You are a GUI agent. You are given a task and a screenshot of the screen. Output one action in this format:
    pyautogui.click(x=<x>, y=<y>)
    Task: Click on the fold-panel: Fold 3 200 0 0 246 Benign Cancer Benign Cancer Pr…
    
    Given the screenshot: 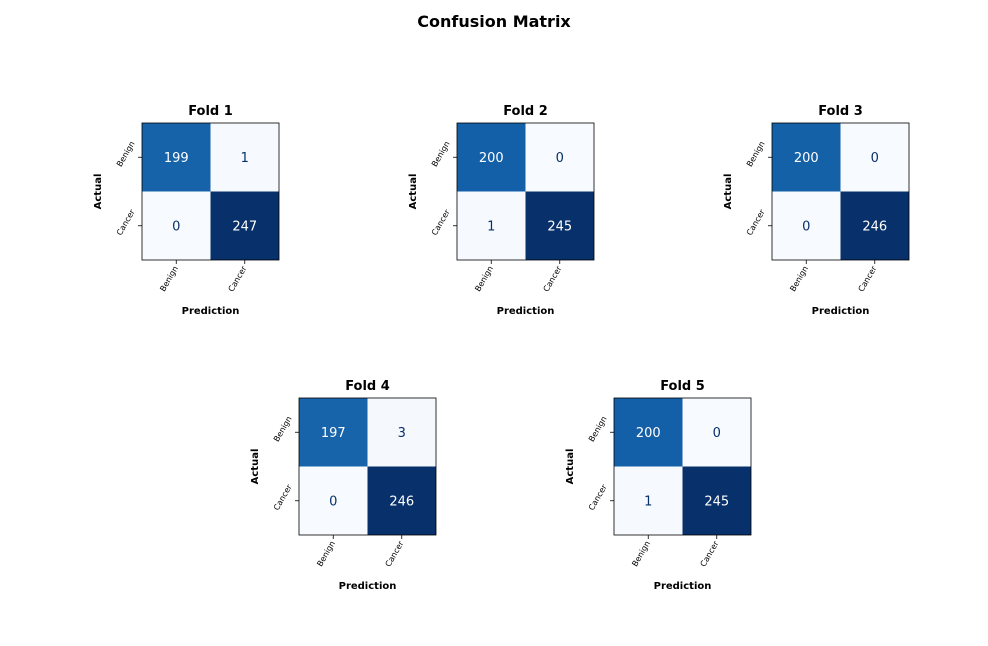 What is the action you would take?
    pyautogui.click(x=816, y=210)
    